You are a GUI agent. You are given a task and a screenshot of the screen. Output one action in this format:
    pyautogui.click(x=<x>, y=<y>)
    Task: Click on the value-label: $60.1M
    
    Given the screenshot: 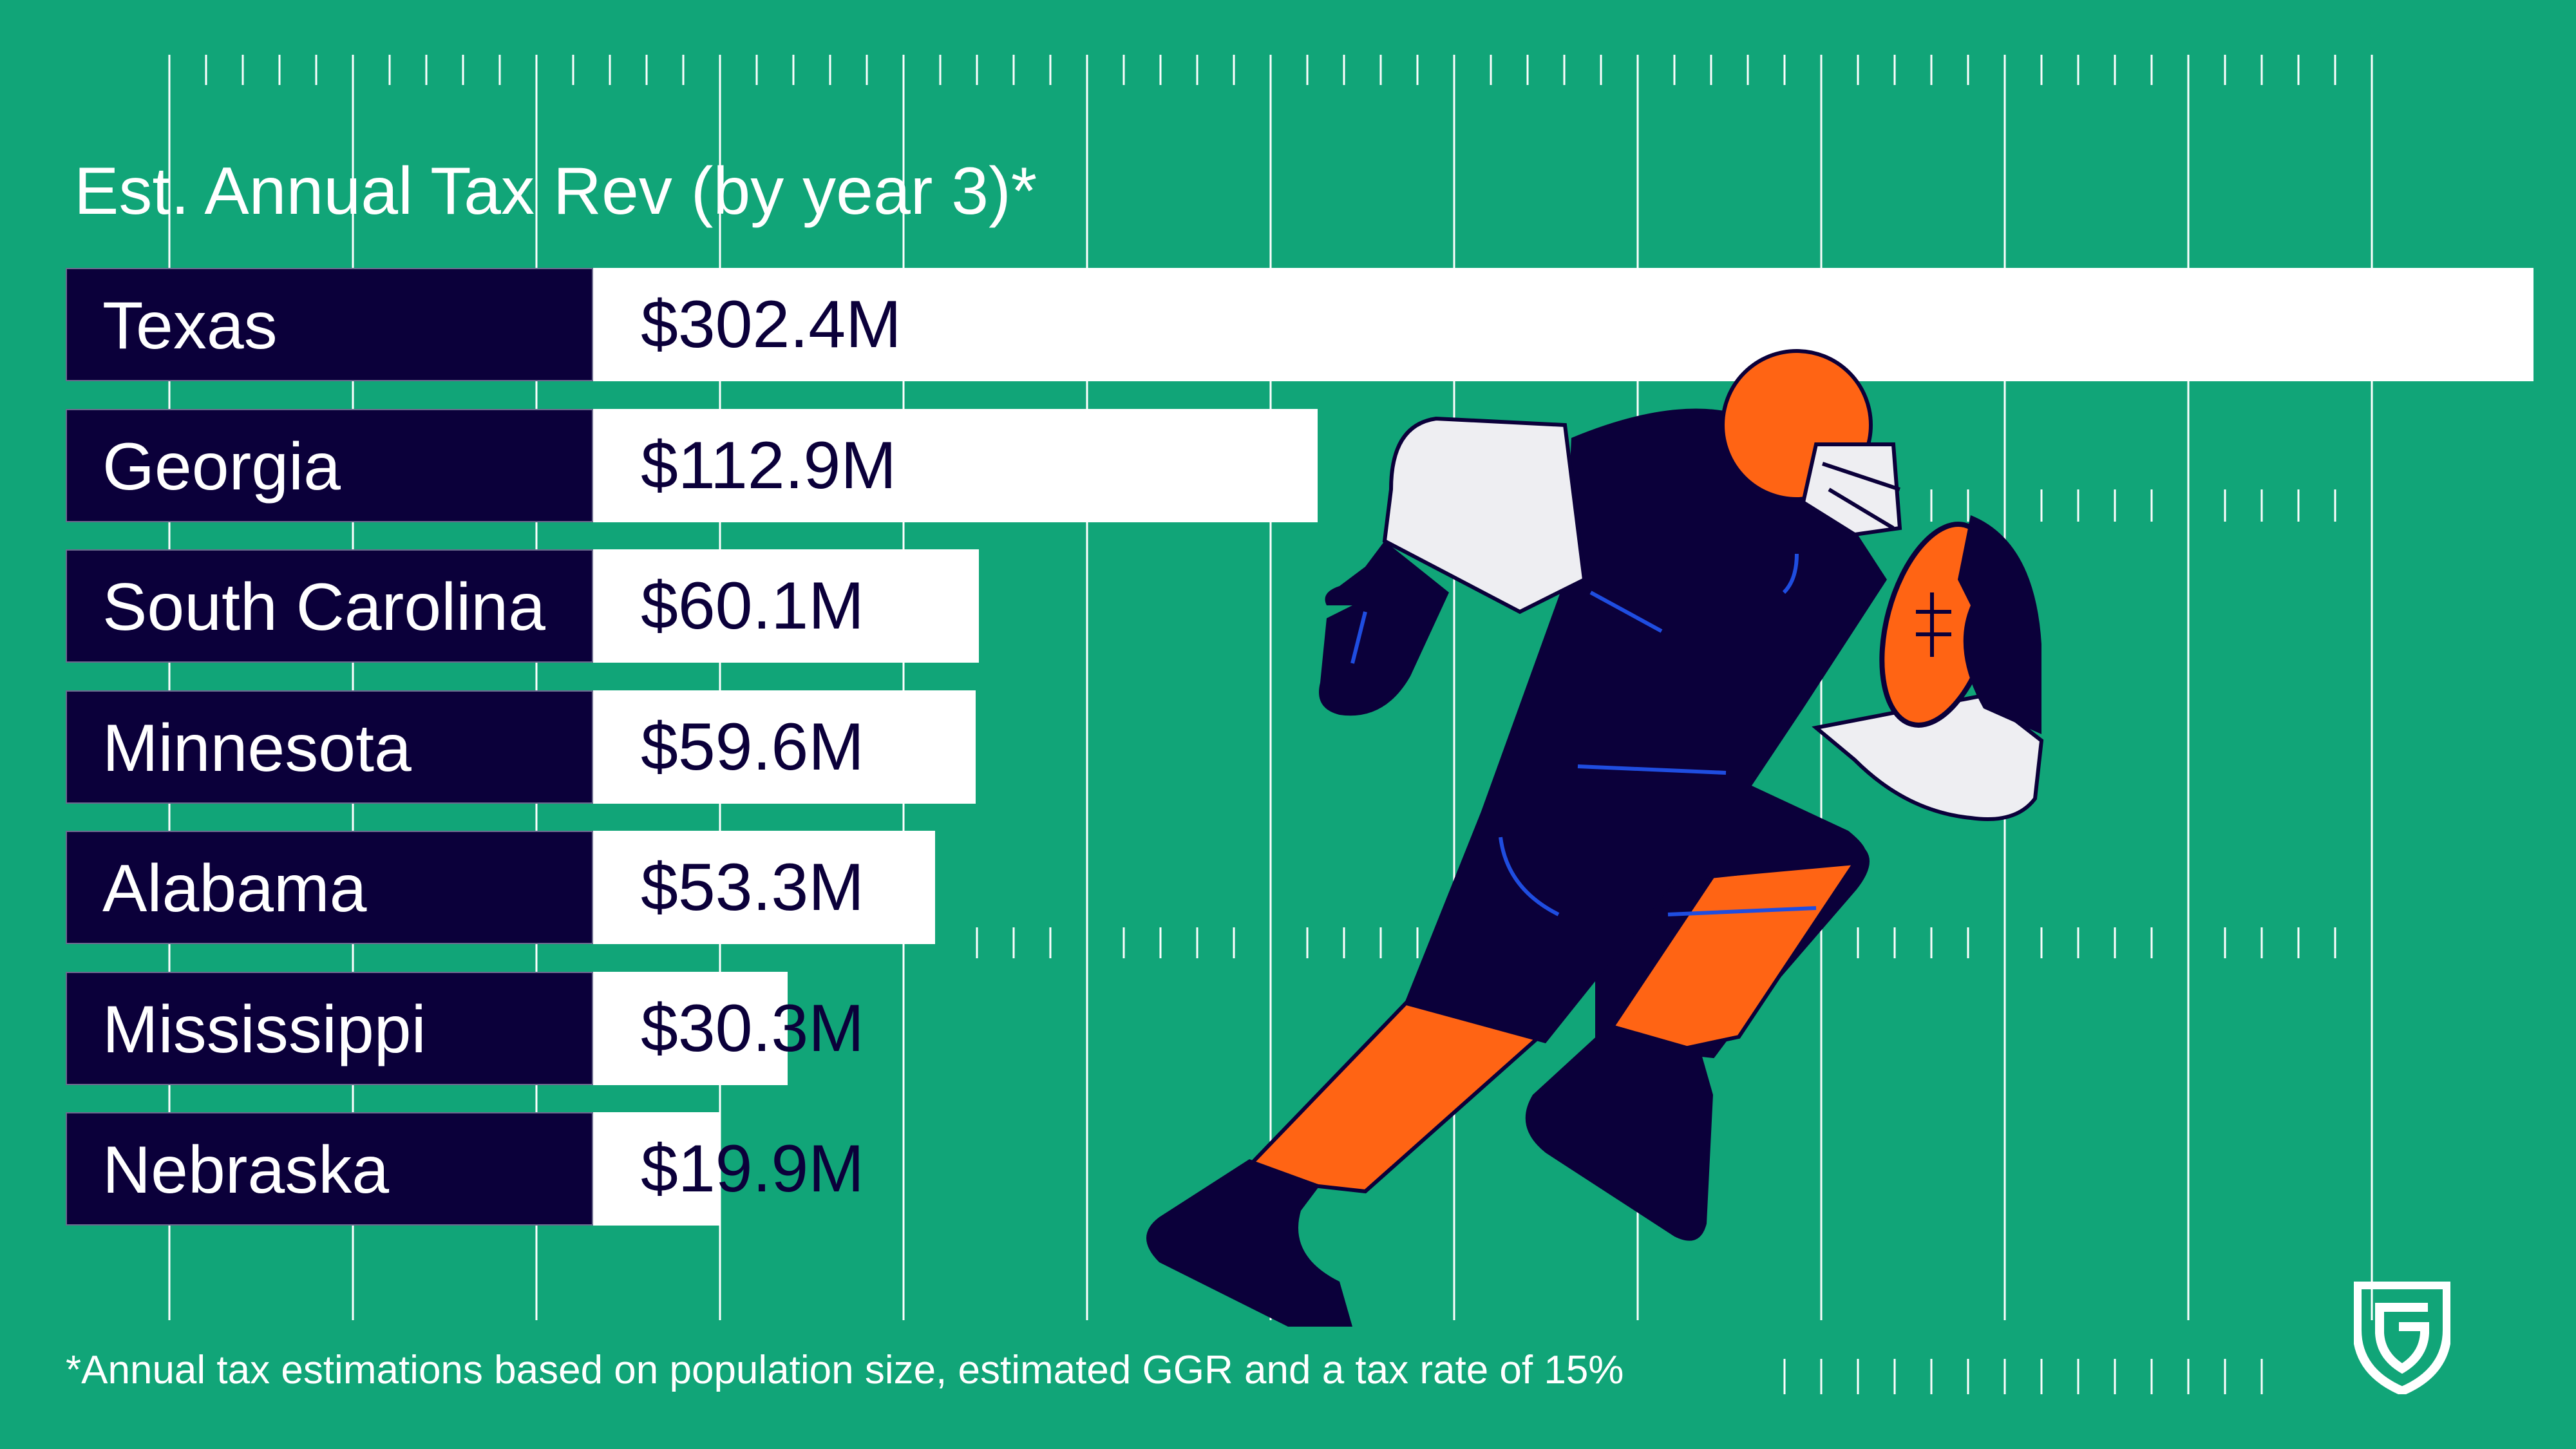 What is the action you would take?
    pyautogui.click(x=752, y=606)
    